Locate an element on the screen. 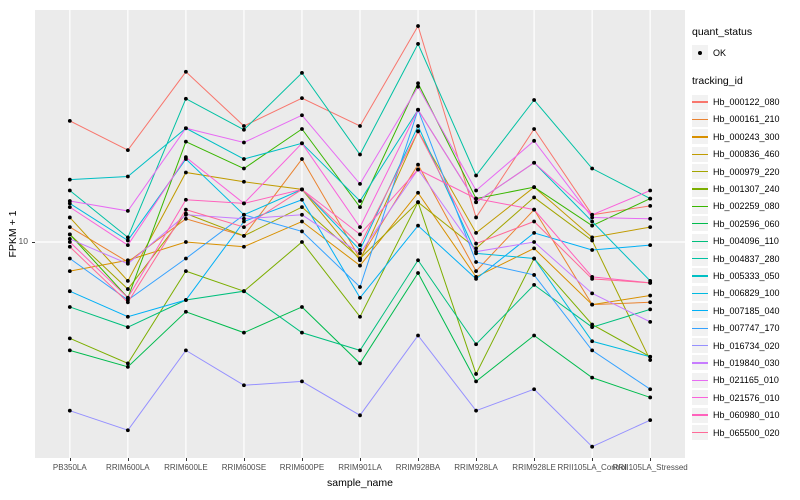 This screenshot has width=800, height=500. legend-entry-Hb_000243_300: Hb_000243_300 is located at coordinates (745, 136).